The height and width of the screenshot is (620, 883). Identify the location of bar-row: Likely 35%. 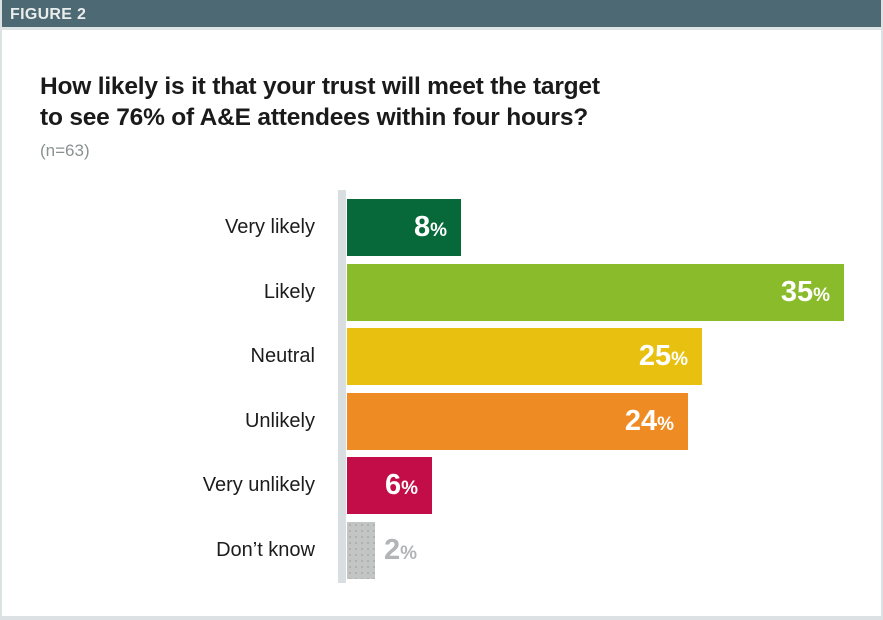
(441, 292).